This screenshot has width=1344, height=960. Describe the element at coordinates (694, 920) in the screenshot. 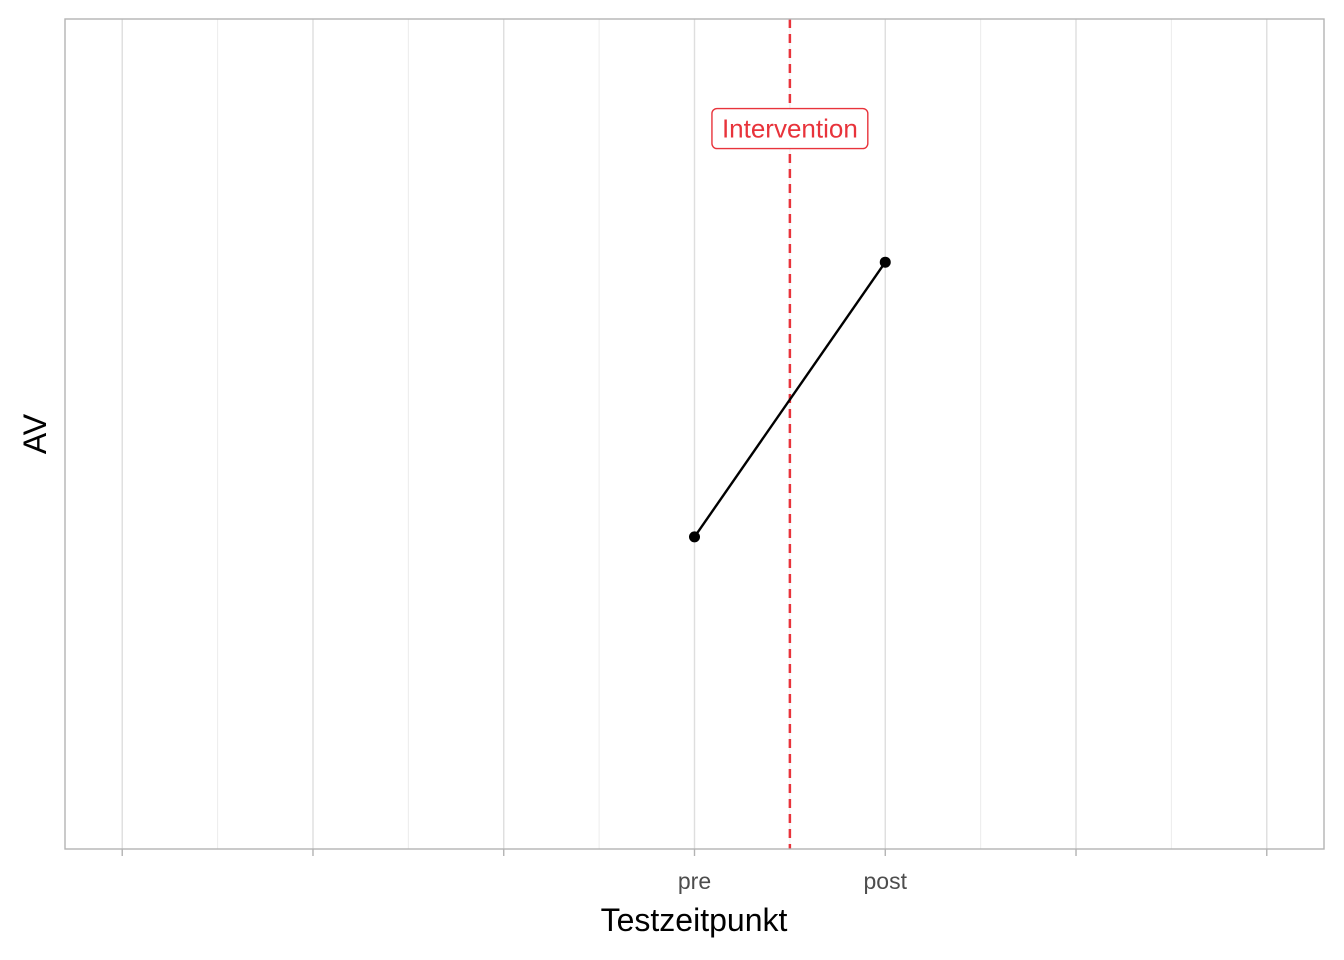

I see `x-axis-title: Testzeitpunkt` at that location.